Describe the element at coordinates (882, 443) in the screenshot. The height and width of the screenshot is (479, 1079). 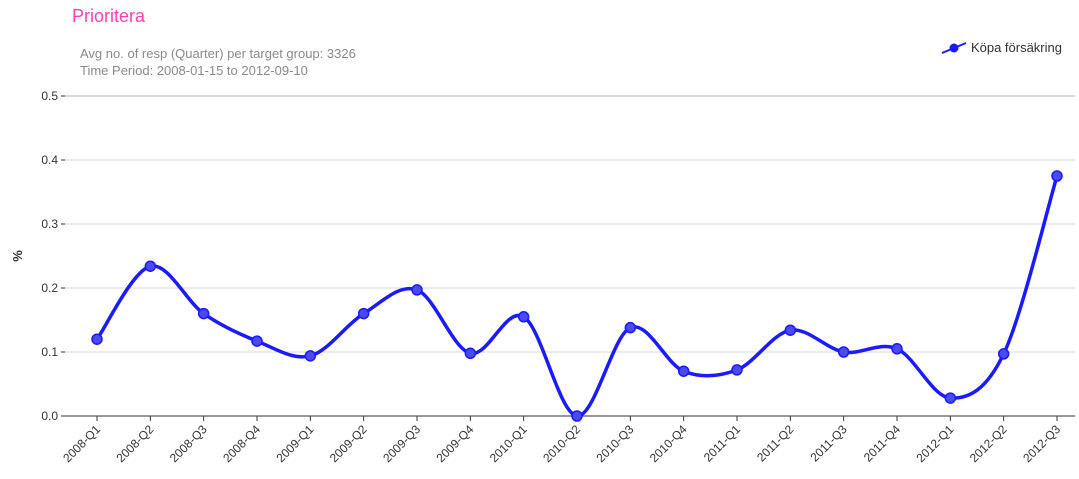
I see `x-tick-label: 2011-Q4` at that location.